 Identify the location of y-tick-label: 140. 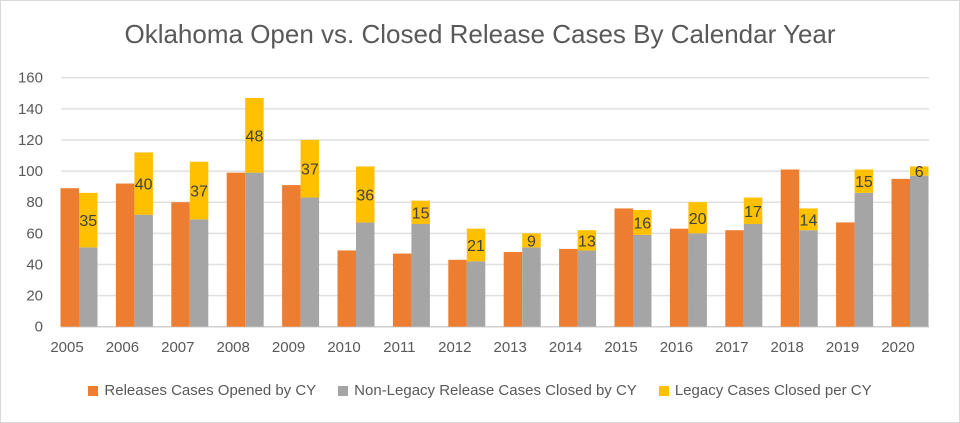
(30, 109).